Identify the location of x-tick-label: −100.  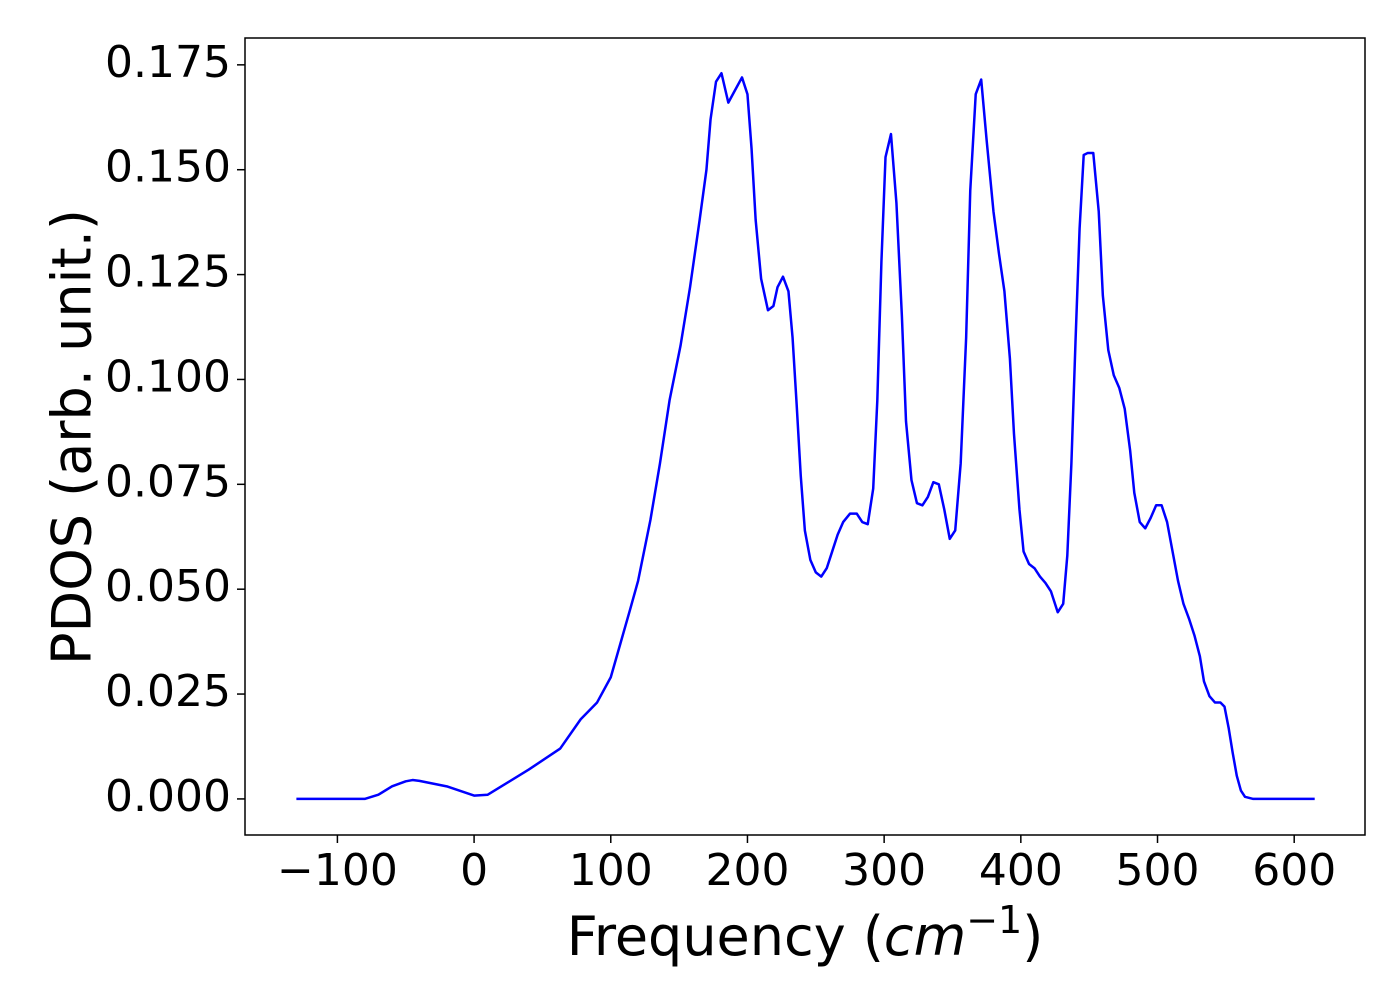
(337, 870).